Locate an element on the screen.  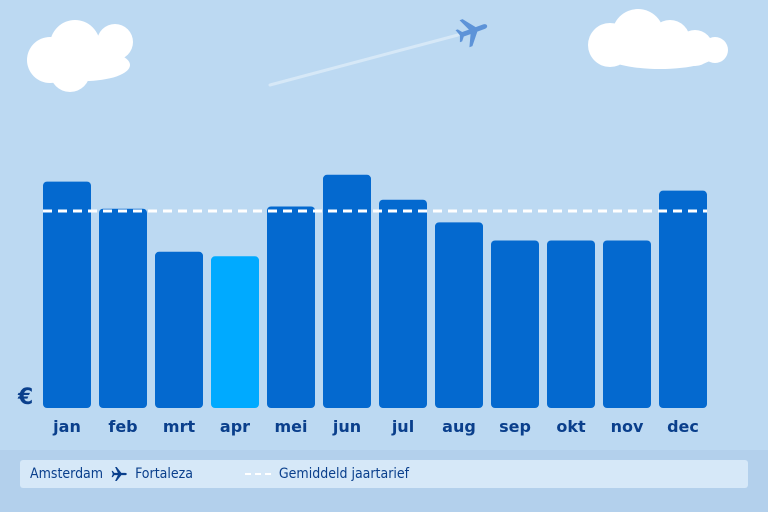
bar-dec is located at coordinates (683, 299).